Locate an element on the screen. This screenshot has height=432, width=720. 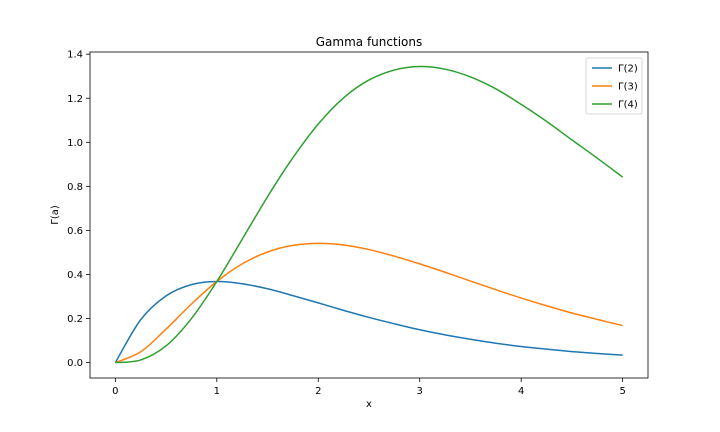
legend-label: Γ(3) is located at coordinates (628, 87).